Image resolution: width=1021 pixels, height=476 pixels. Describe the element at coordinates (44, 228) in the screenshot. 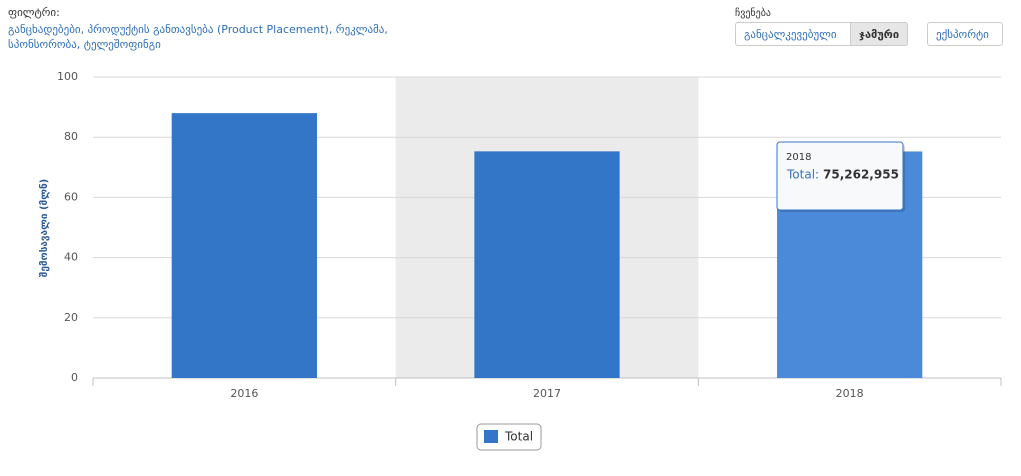

I see `y-axis-title: შემოსავალი (მლნ)` at that location.